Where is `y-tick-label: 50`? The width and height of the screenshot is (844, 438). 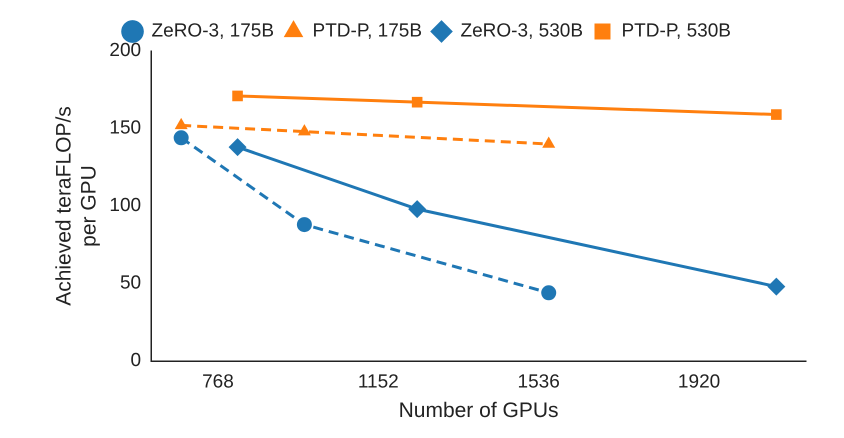
y-tick-label: 50 is located at coordinates (131, 283).